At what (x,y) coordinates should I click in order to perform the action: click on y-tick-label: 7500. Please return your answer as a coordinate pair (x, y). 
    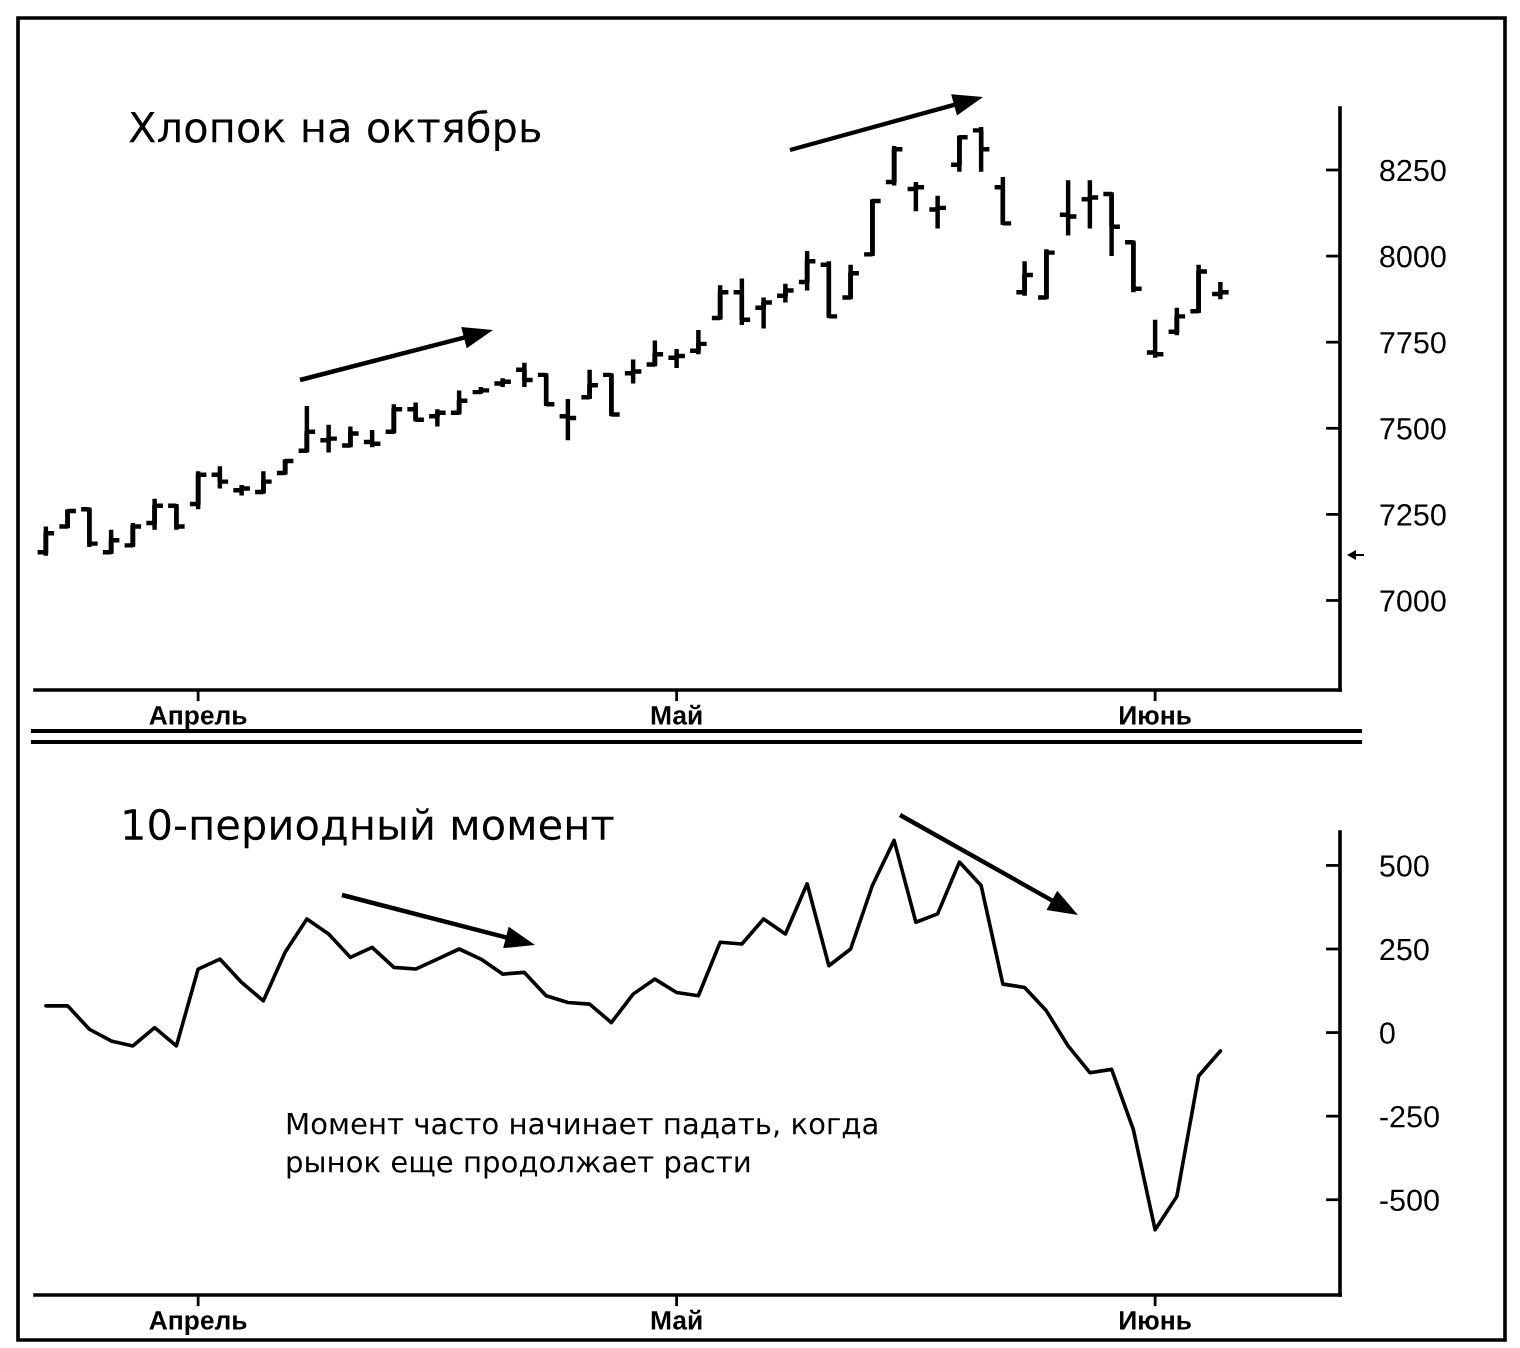
    Looking at the image, I should click on (1413, 429).